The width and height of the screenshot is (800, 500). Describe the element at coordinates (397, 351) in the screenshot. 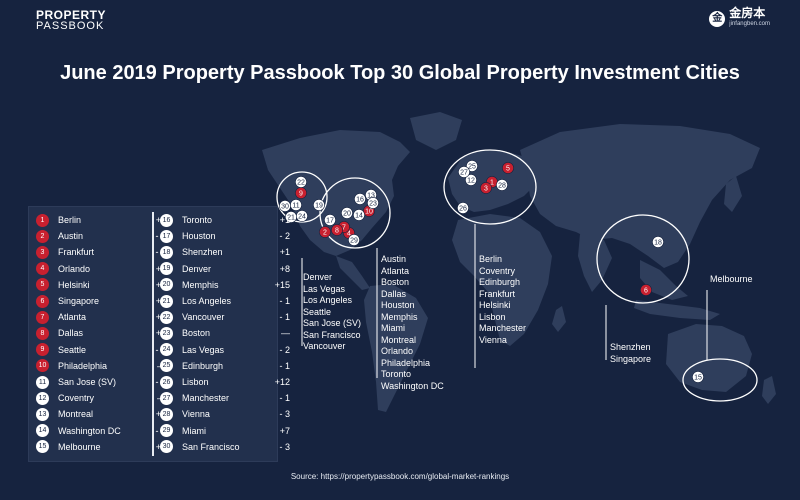

I see `region-city: Orlando` at that location.